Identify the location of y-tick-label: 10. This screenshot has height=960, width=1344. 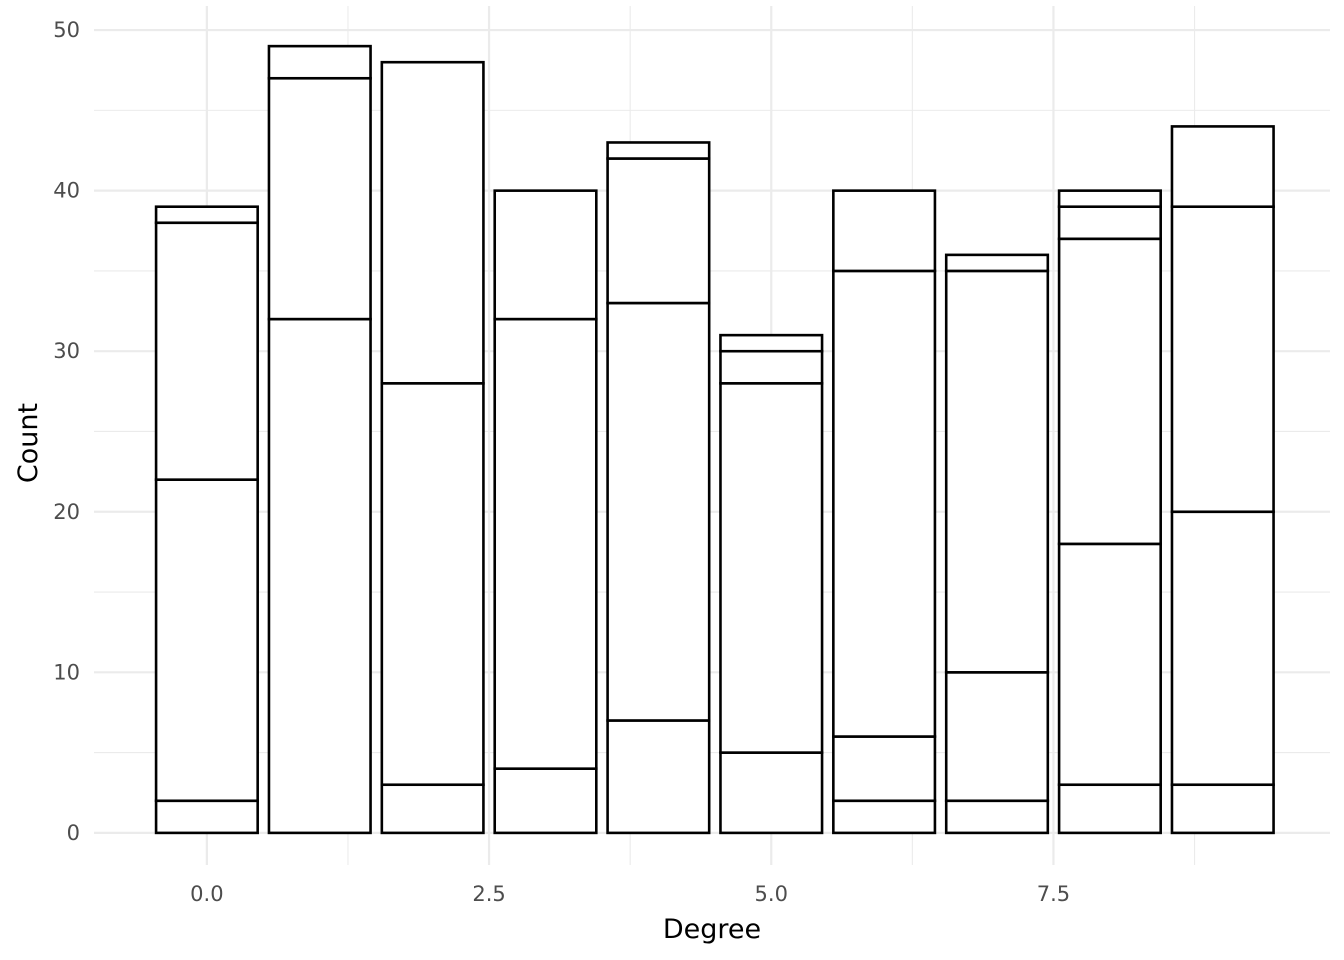
(66, 672).